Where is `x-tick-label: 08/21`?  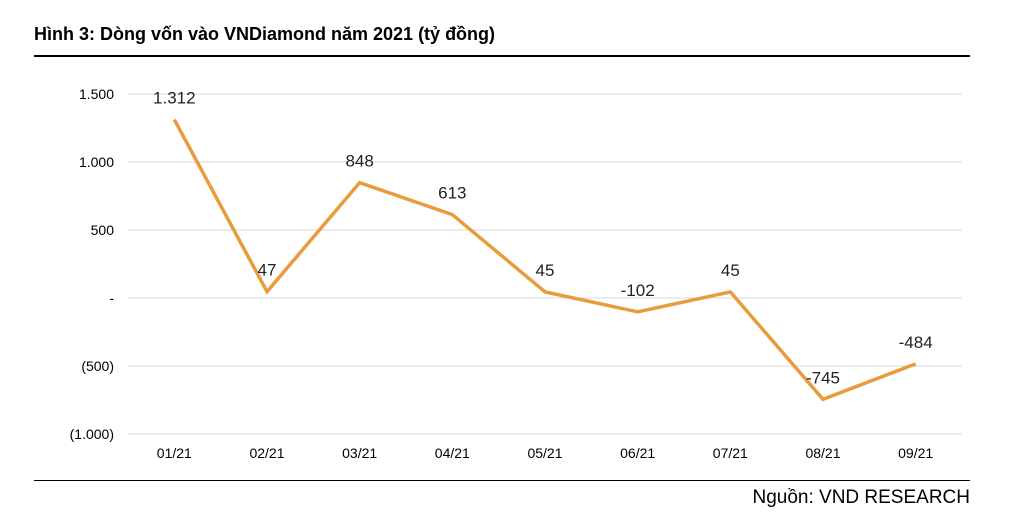
x-tick-label: 08/21 is located at coordinates (822, 453).